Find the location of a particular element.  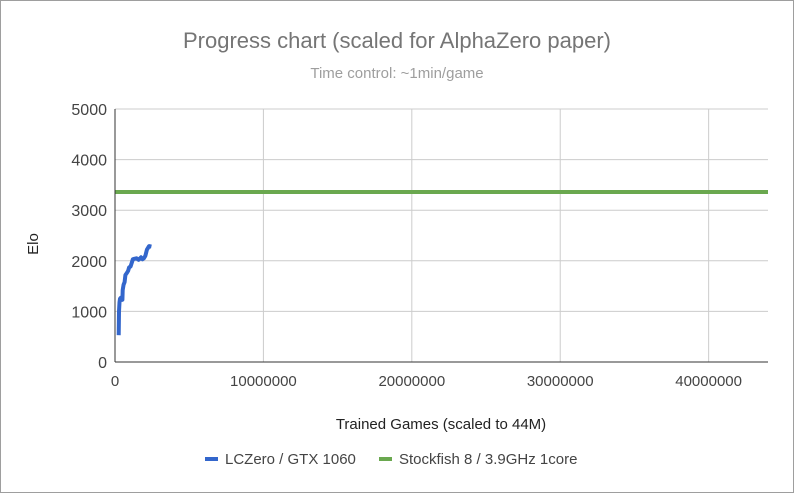

y-axis-label: Elo is located at coordinates (33, 244).